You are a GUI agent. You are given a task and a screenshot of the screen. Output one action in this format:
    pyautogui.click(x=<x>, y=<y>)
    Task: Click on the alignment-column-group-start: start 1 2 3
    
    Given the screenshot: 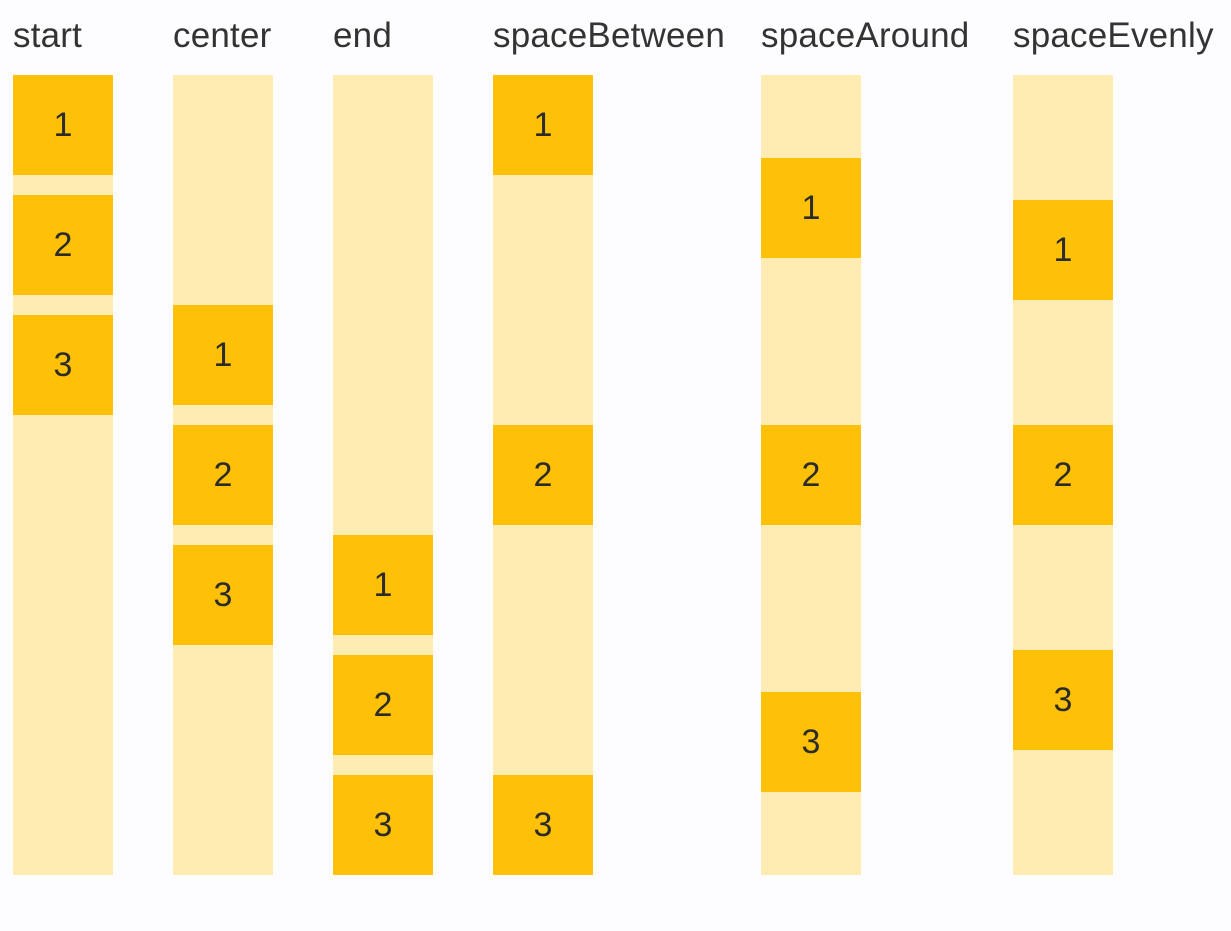 What is the action you would take?
    pyautogui.click(x=63, y=446)
    